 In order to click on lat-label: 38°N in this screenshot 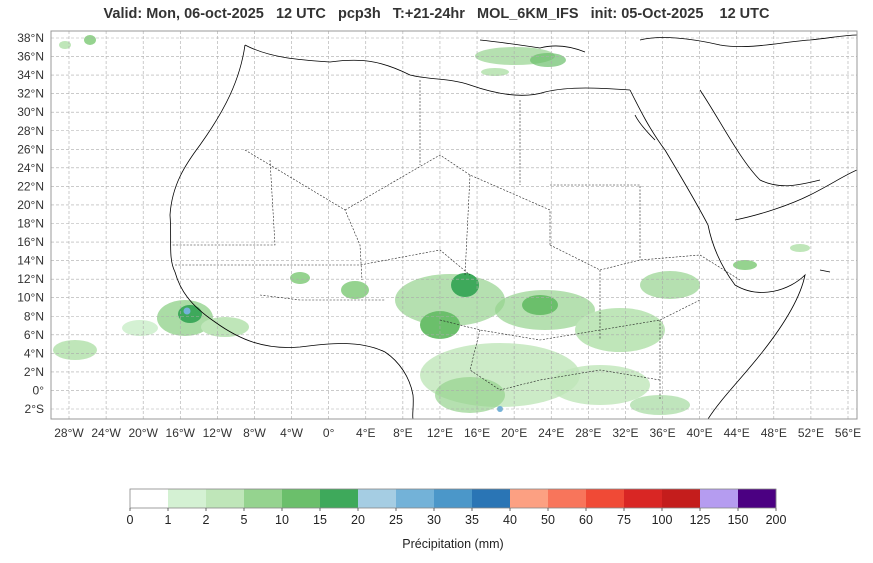, I will do `click(30, 38)`.